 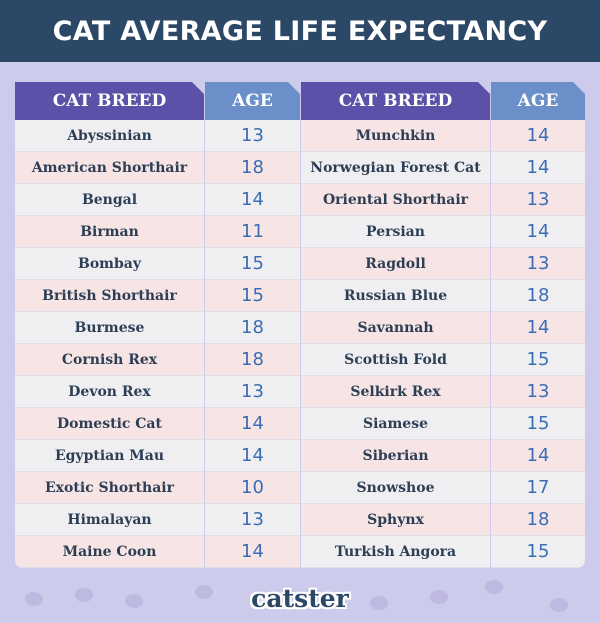 What do you see at coordinates (109, 168) in the screenshot?
I see `breed-cell: American Shorthair` at bounding box center [109, 168].